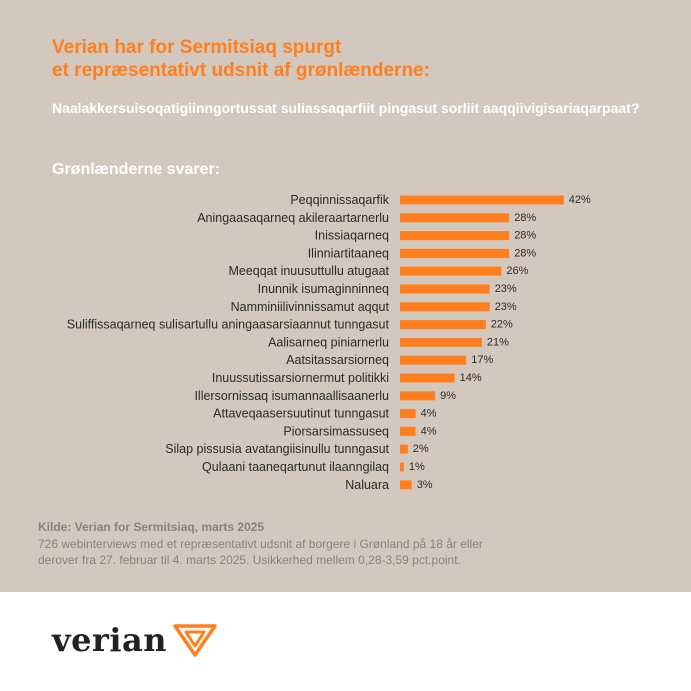 The height and width of the screenshot is (691, 691). What do you see at coordinates (352, 236) in the screenshot?
I see `category-label: Inissiaqarneq` at bounding box center [352, 236].